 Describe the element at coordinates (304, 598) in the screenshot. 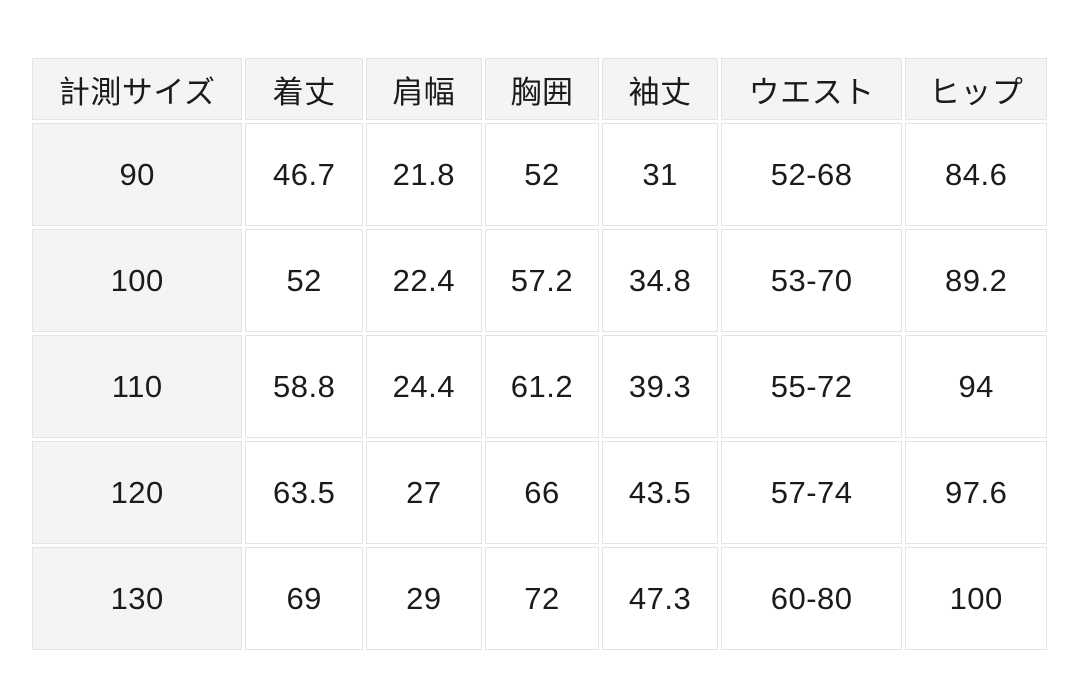

I see `cell-body-length: 69` at that location.